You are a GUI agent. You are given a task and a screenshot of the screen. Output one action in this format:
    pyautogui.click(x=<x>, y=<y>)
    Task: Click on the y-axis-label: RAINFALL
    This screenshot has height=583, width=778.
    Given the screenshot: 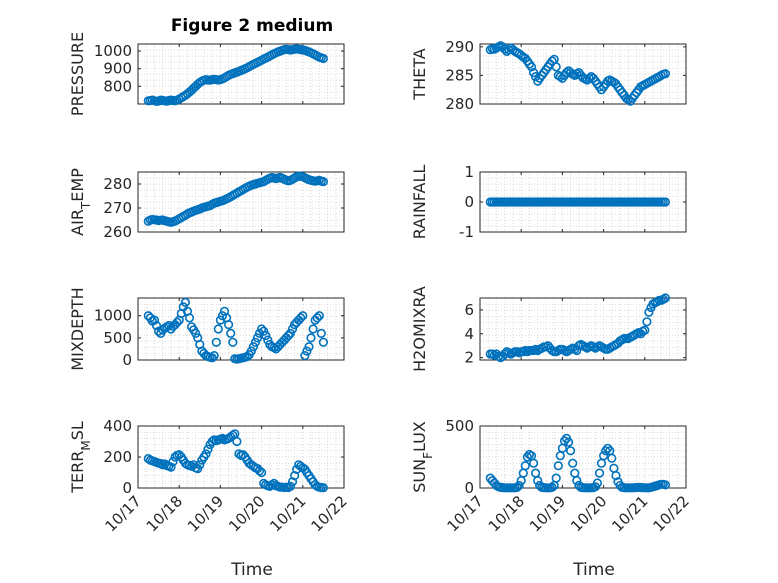 What is the action you would take?
    pyautogui.click(x=419, y=202)
    